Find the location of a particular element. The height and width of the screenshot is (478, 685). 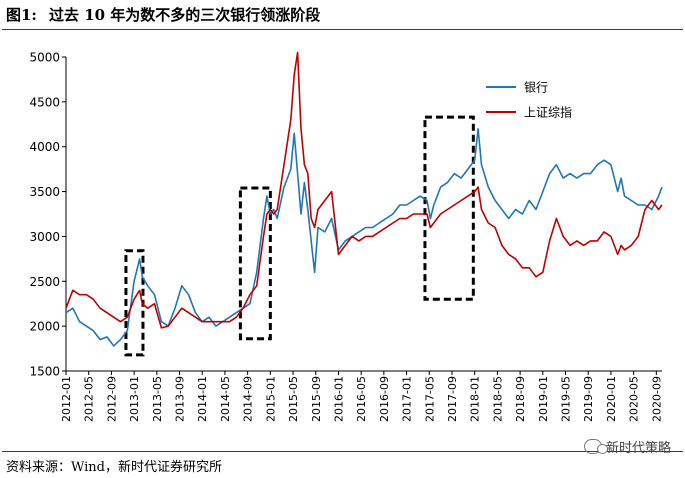

watermark: 新时代策略 is located at coordinates (627, 446).